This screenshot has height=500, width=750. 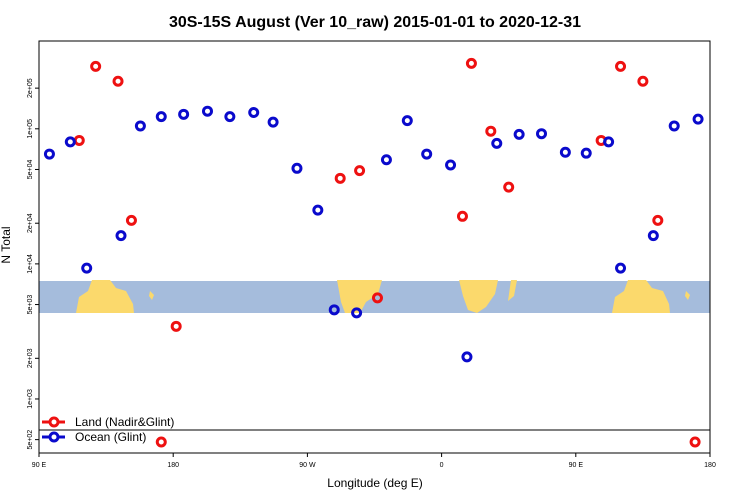 I want to click on world-map-strip, so click(x=374, y=296).